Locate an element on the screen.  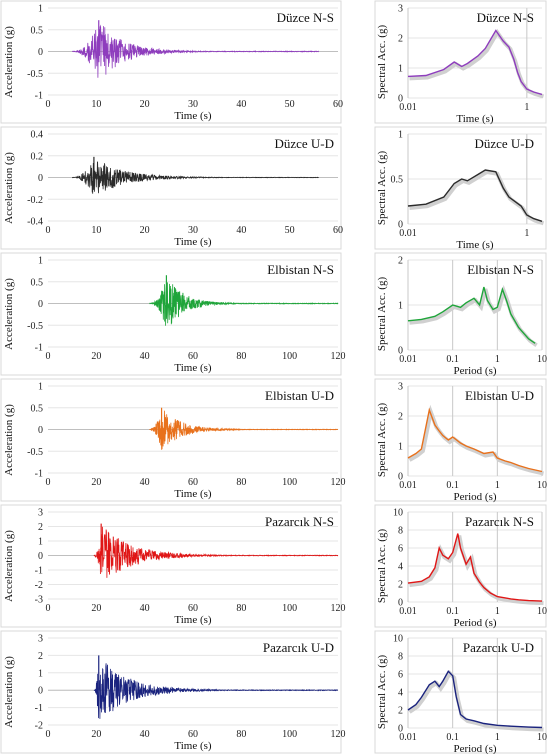
x-tick-label: 30 is located at coordinates (193, 230).